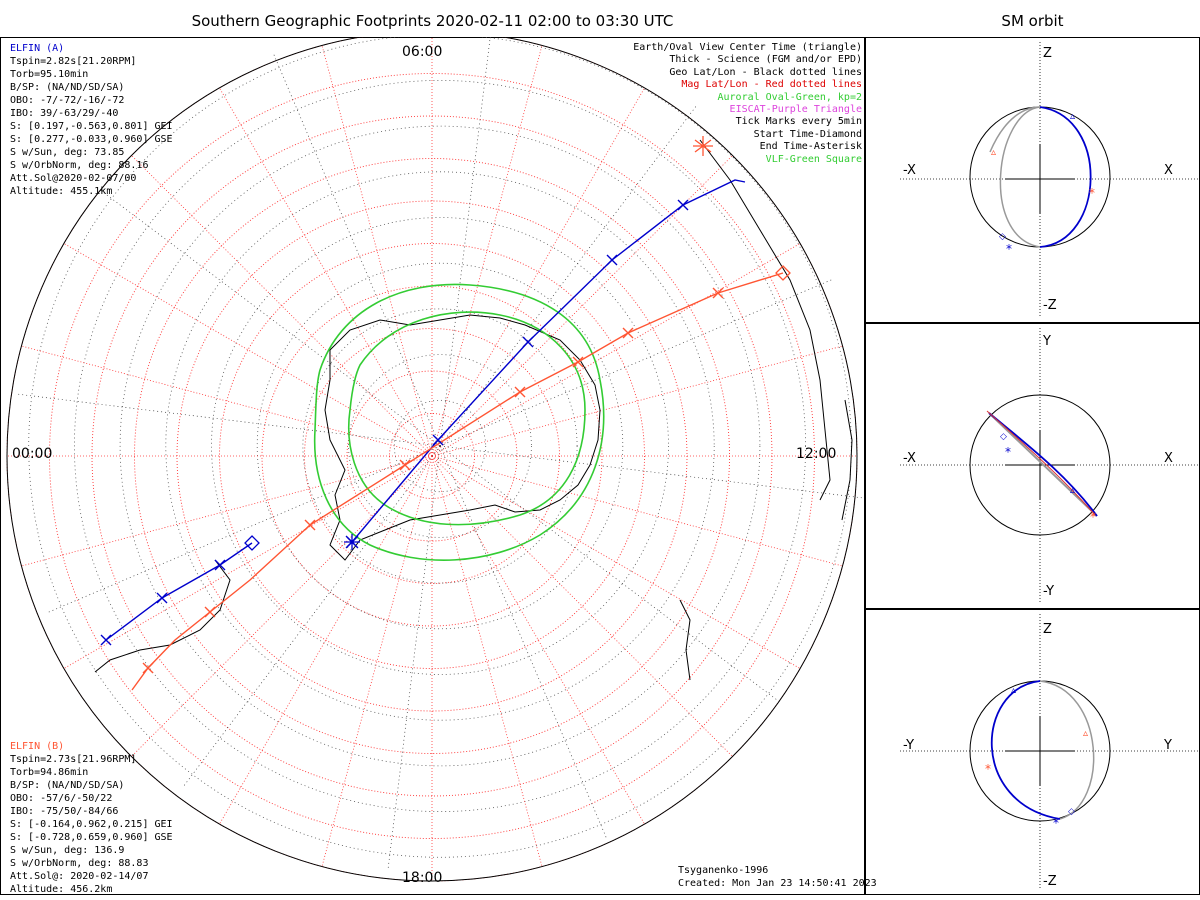 This screenshot has width=1200, height=900. Describe the element at coordinates (32, 454) in the screenshot. I see `mlt-label-left: 00:00` at that location.